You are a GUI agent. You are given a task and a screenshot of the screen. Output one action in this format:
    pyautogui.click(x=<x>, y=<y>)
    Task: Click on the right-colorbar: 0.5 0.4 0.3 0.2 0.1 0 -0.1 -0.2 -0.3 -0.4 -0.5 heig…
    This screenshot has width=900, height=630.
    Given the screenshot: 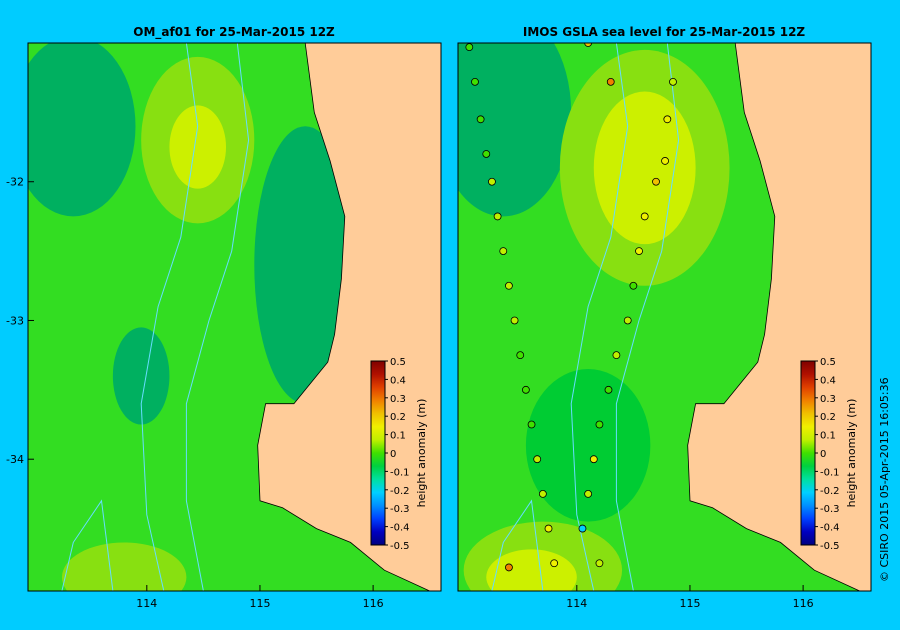 What is the action you would take?
    pyautogui.click(x=829, y=454)
    